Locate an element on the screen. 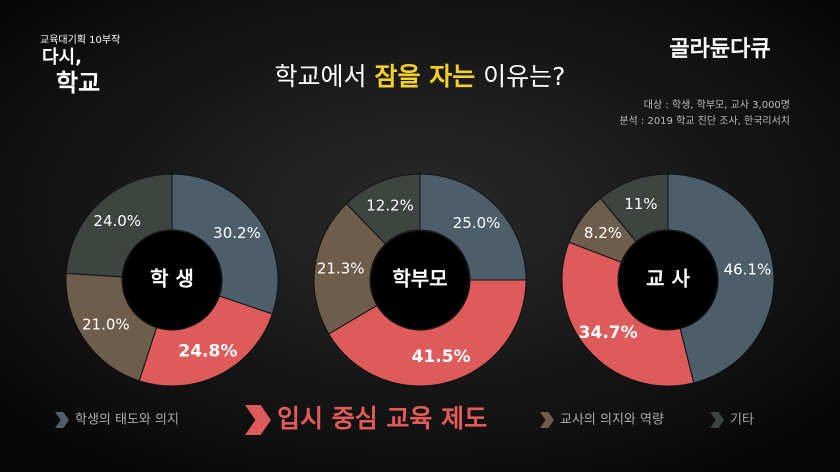 The width and height of the screenshot is (840, 472). value-label: 34.7% is located at coordinates (608, 333).